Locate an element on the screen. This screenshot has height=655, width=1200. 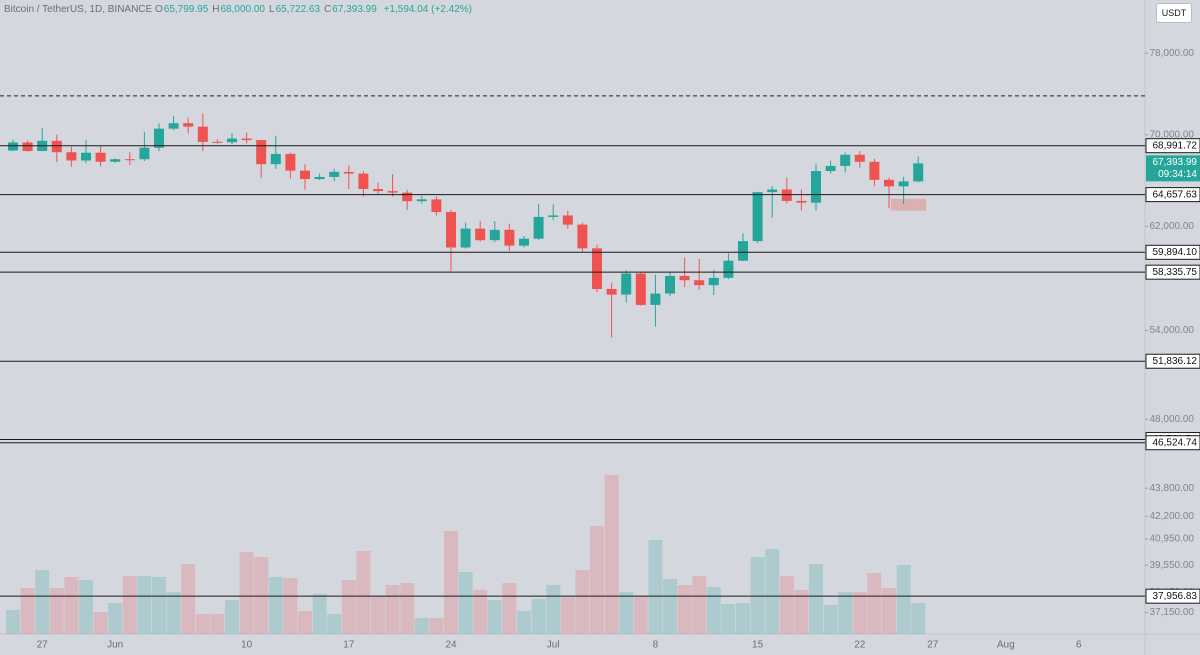
field-value: 65,722.63 is located at coordinates (298, 9).